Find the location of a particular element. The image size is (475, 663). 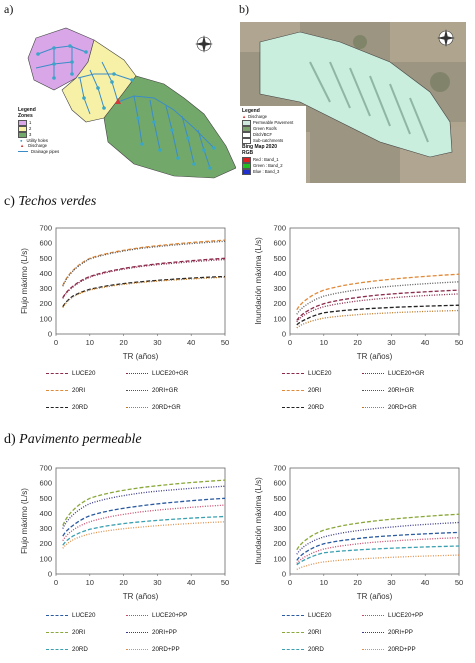

zone-2-legend: 2 is located at coordinates (63, 128).